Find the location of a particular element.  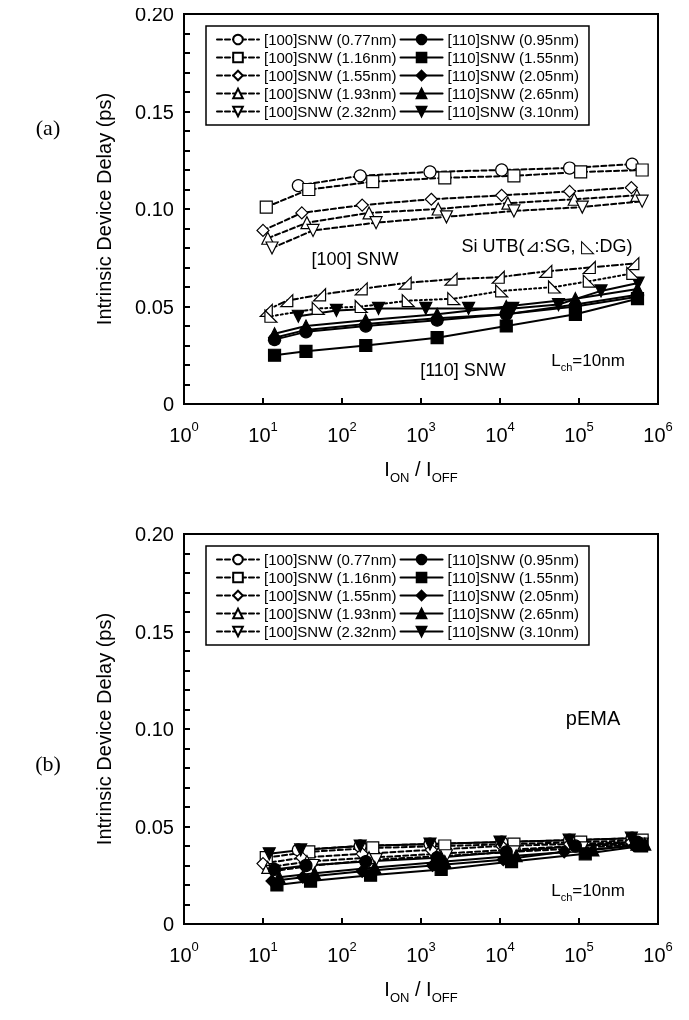

y-tick-label: 0.20 is located at coordinates (154, 534).